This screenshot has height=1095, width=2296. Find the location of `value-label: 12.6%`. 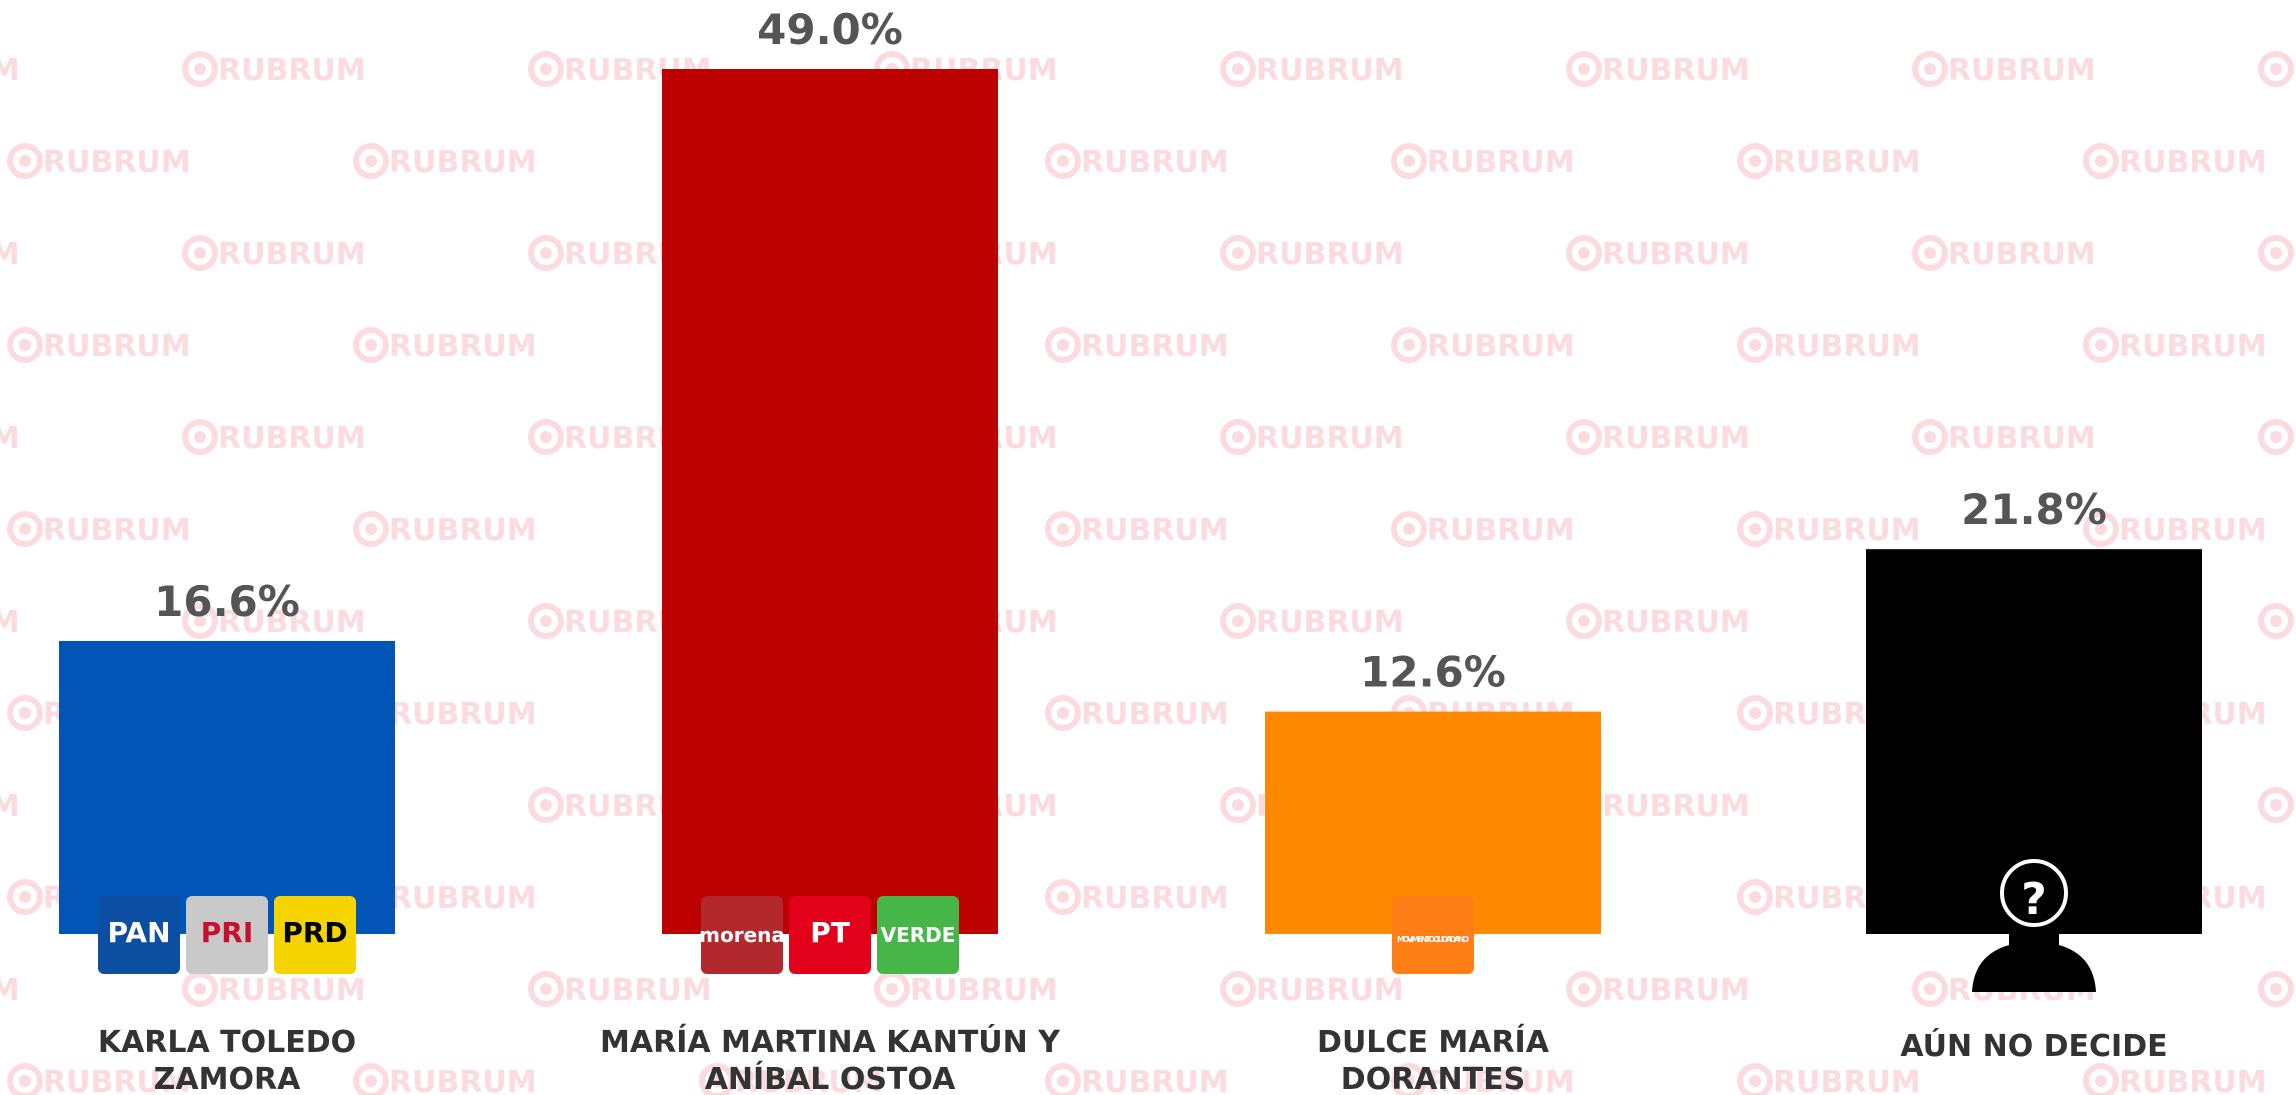

value-label: 12.6% is located at coordinates (1433, 672).